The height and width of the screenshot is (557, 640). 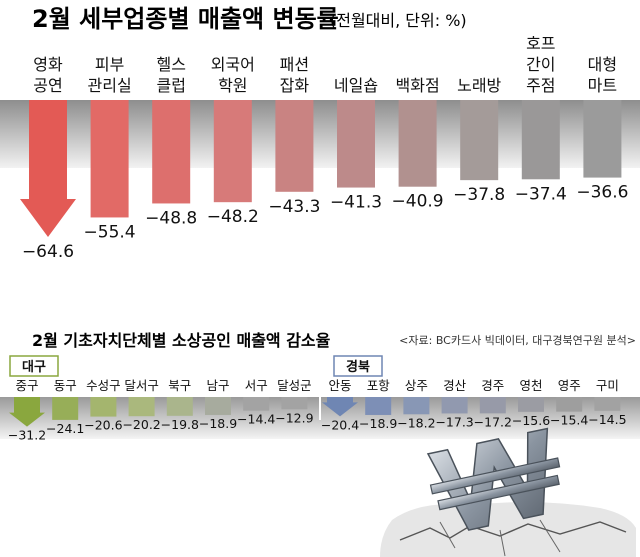 What do you see at coordinates (541, 194) in the screenshot?
I see `top-value-label: −37.4` at bounding box center [541, 194].